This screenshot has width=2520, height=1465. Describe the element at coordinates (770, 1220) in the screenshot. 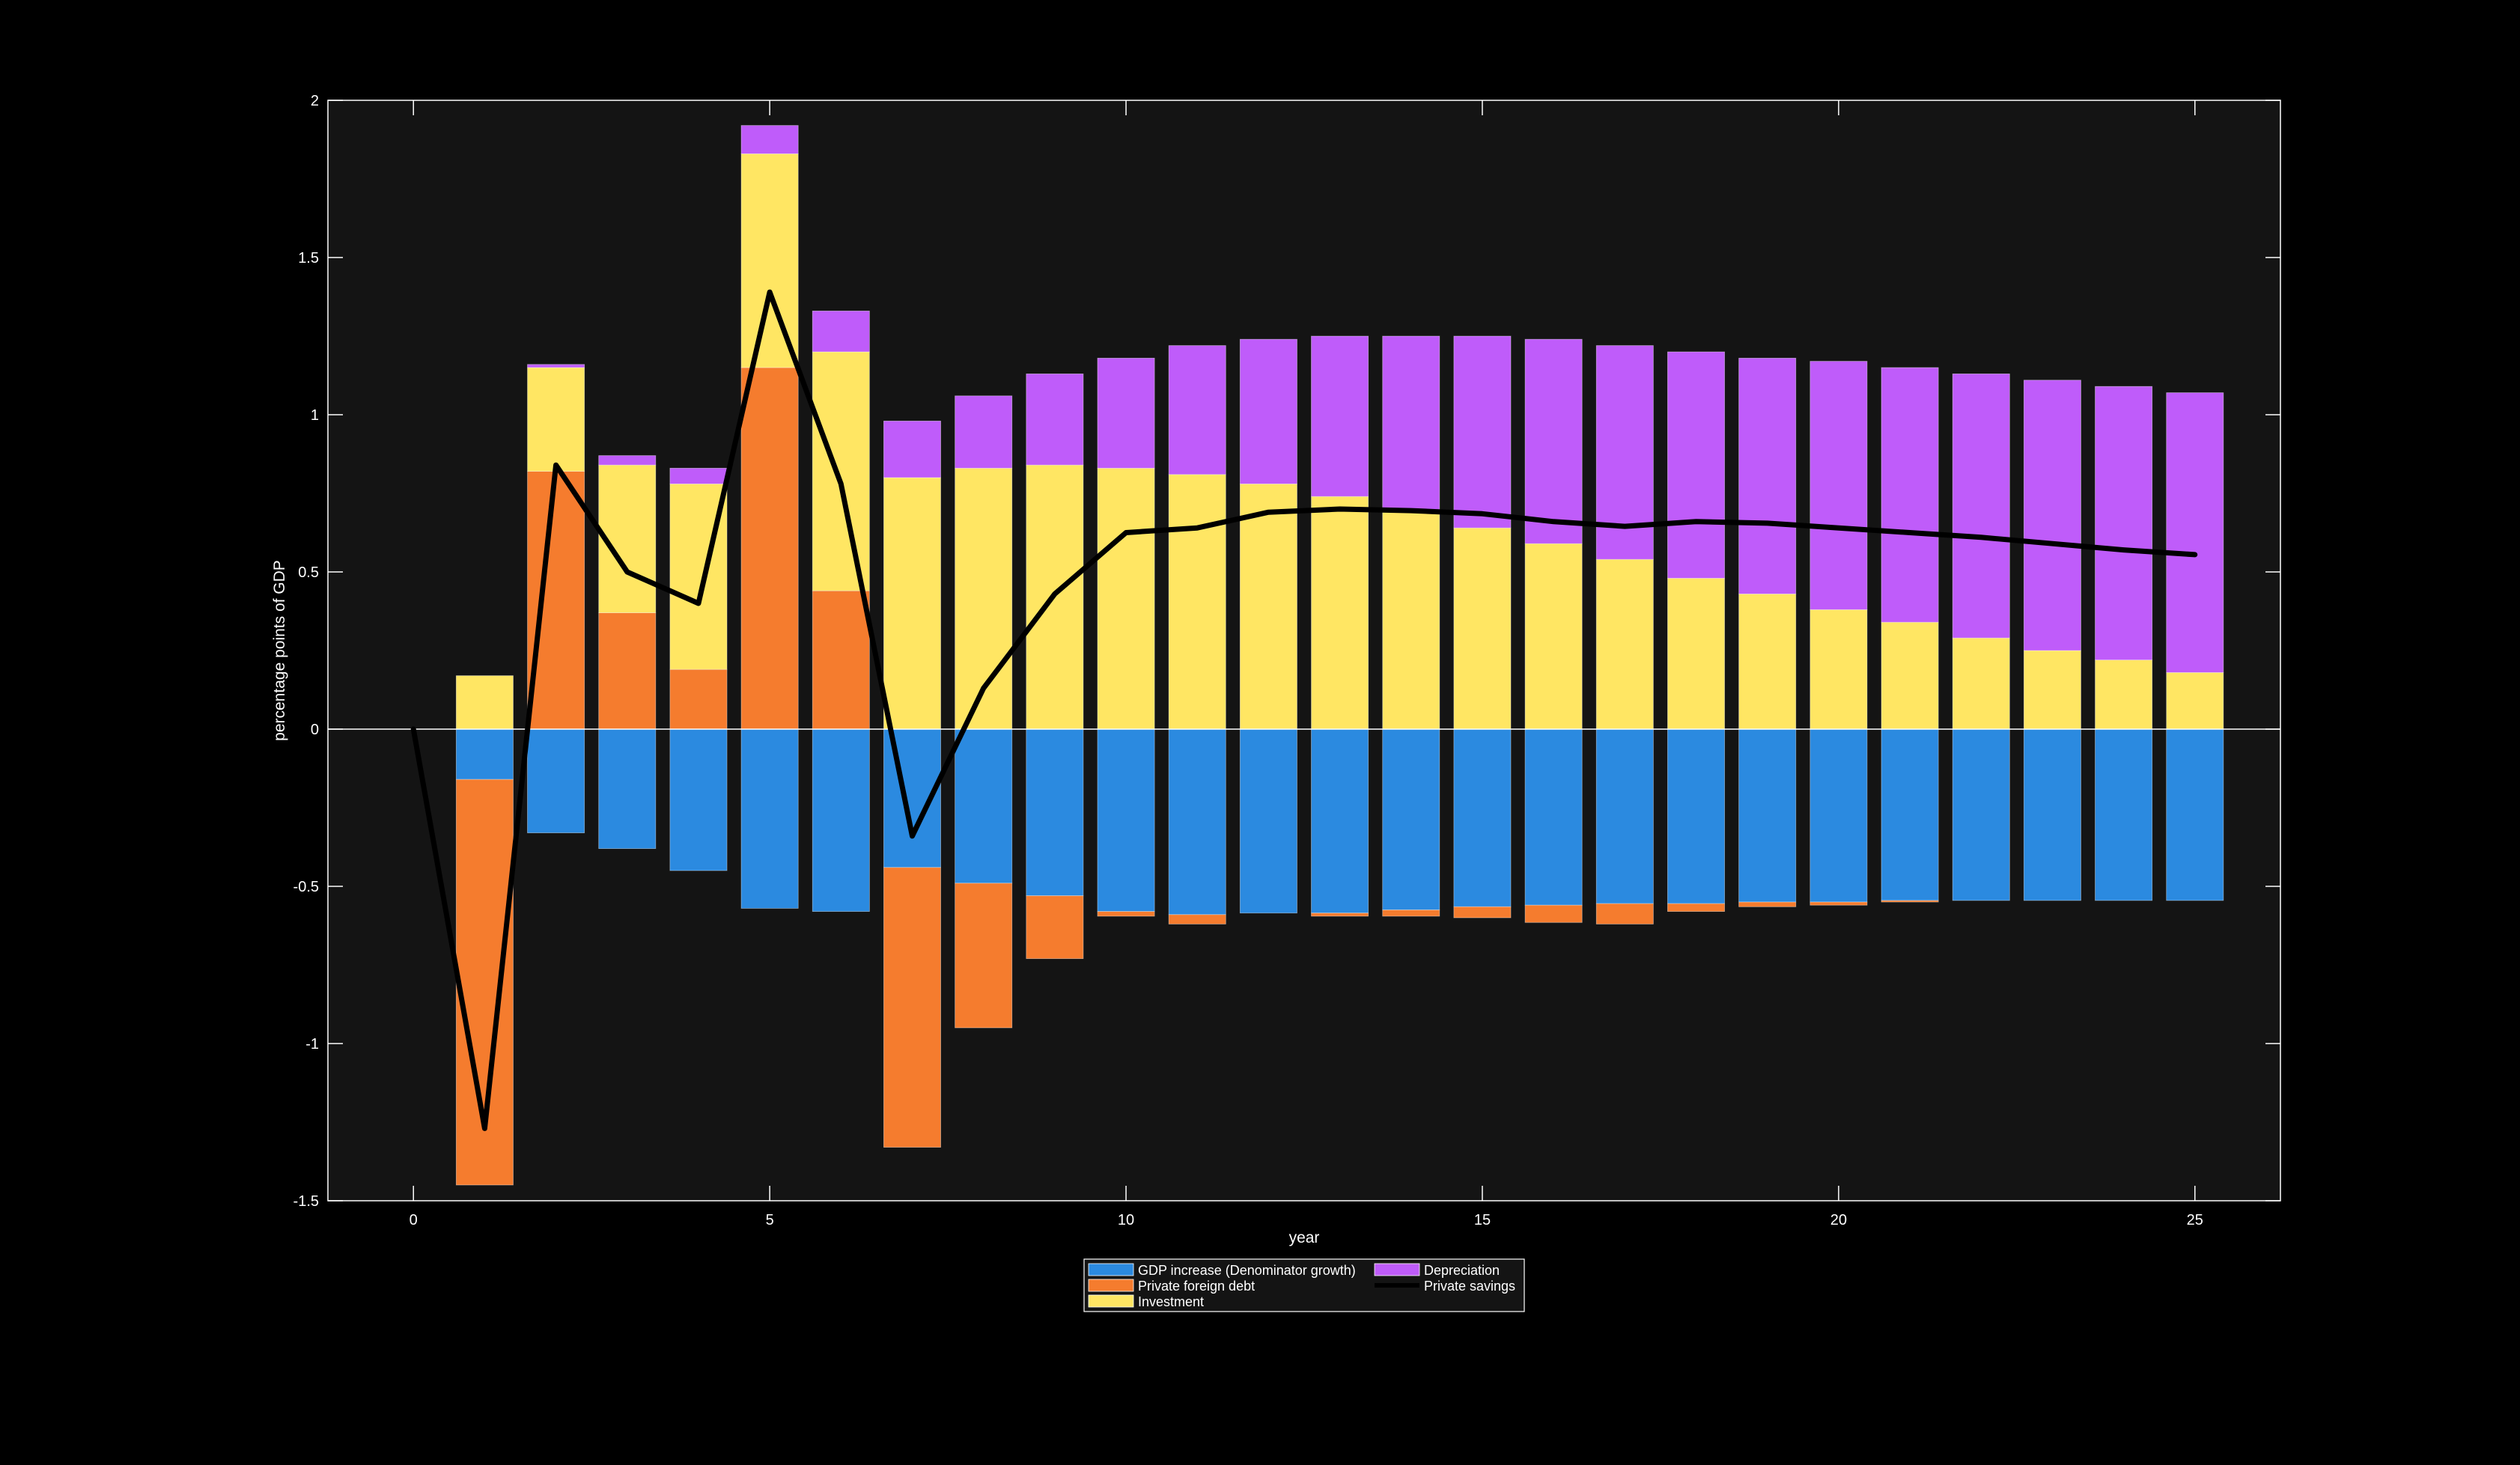

I see `x-tick-label: 5` at that location.